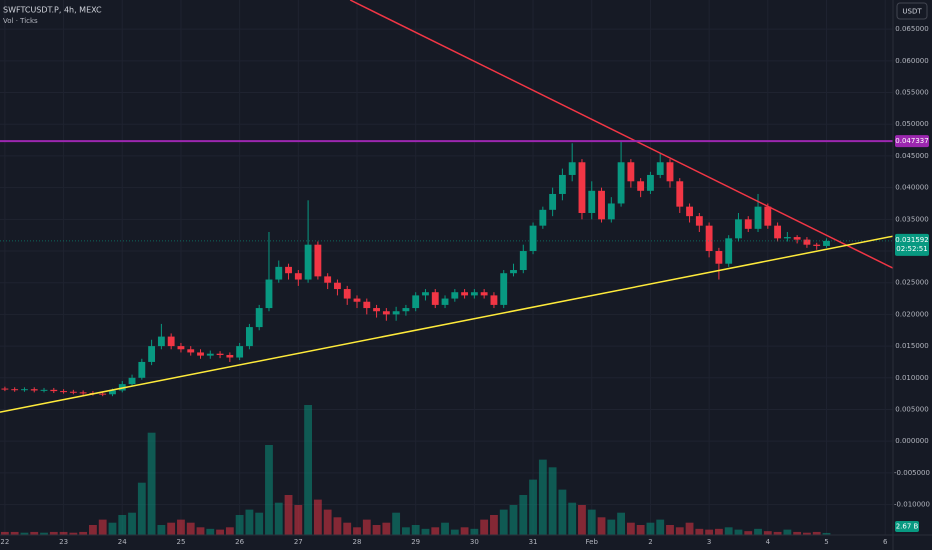 This screenshot has width=932, height=550. What do you see at coordinates (911, 124) in the screenshot?
I see `y-tick-label: 0.050000` at bounding box center [911, 124].